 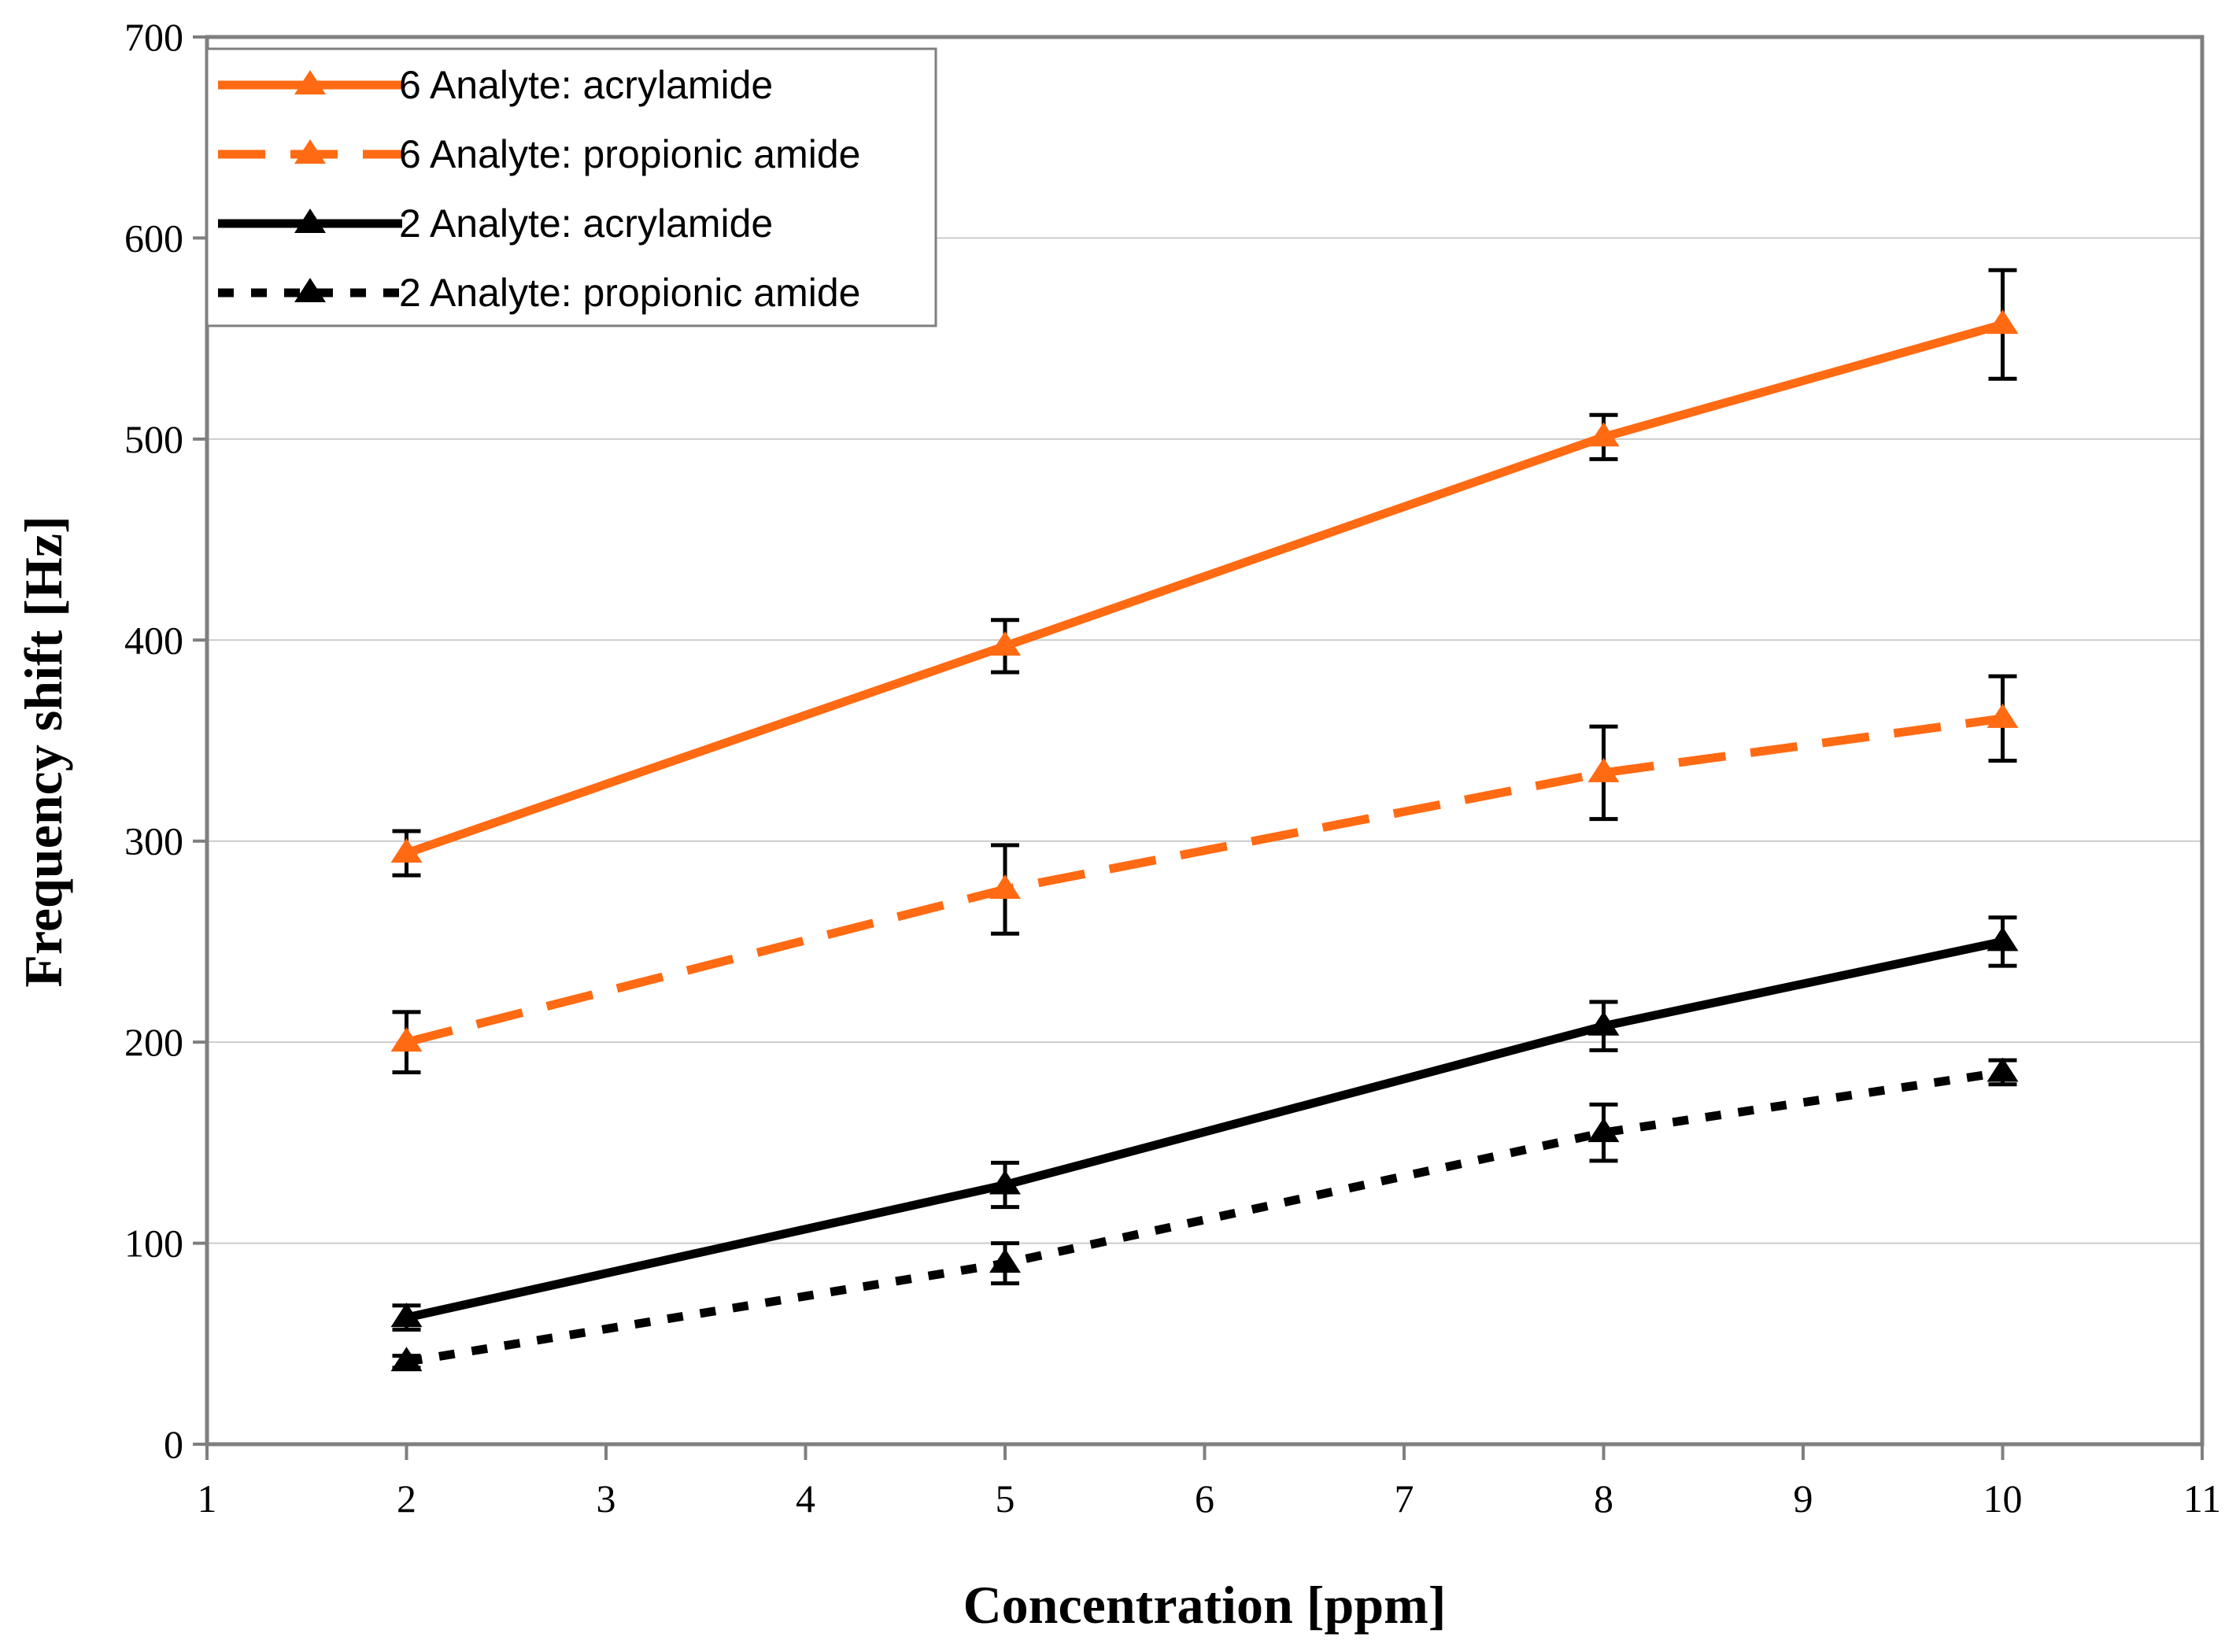 I want to click on x-tick-label: 11, so click(x=2202, y=1499).